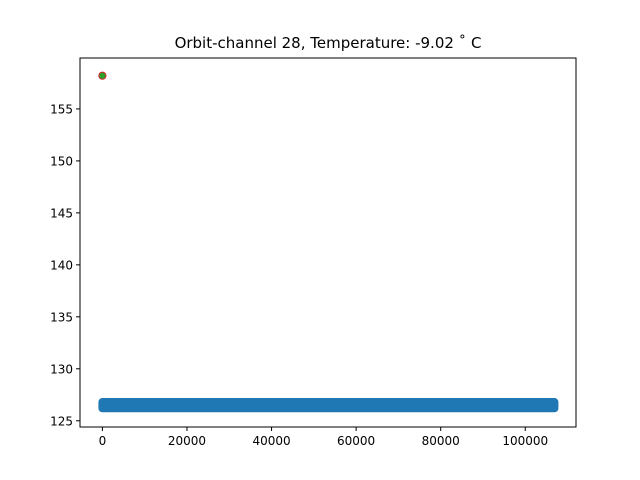 This screenshot has height=480, width=640. What do you see at coordinates (525, 441) in the screenshot?
I see `x-tick-label: 100000` at bounding box center [525, 441].